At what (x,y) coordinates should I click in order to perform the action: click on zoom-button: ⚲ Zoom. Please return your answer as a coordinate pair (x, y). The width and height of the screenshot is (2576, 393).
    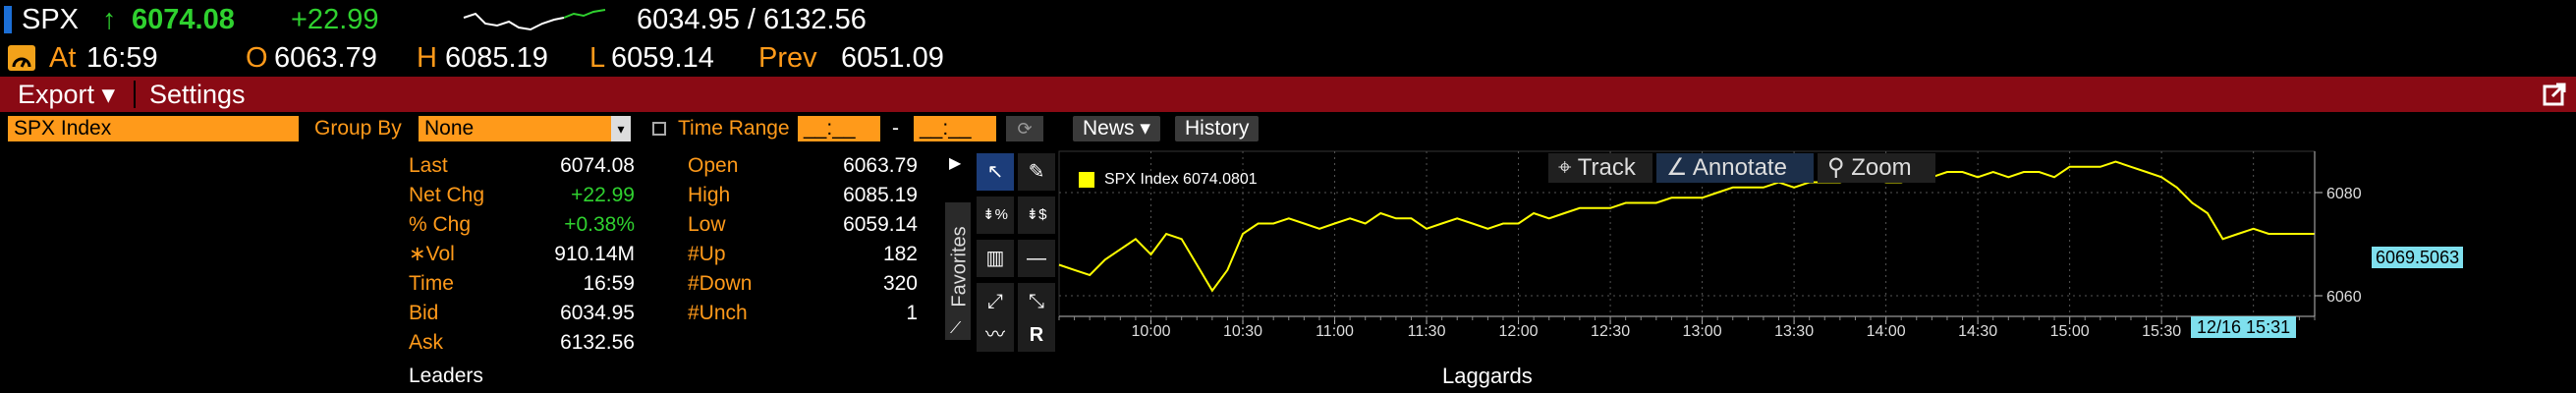
    Looking at the image, I should click on (1876, 168).